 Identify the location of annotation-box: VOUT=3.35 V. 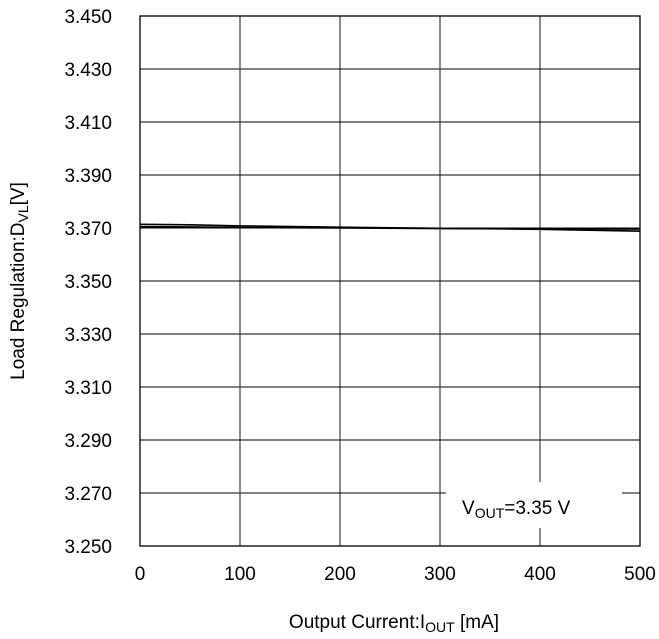
(534, 505).